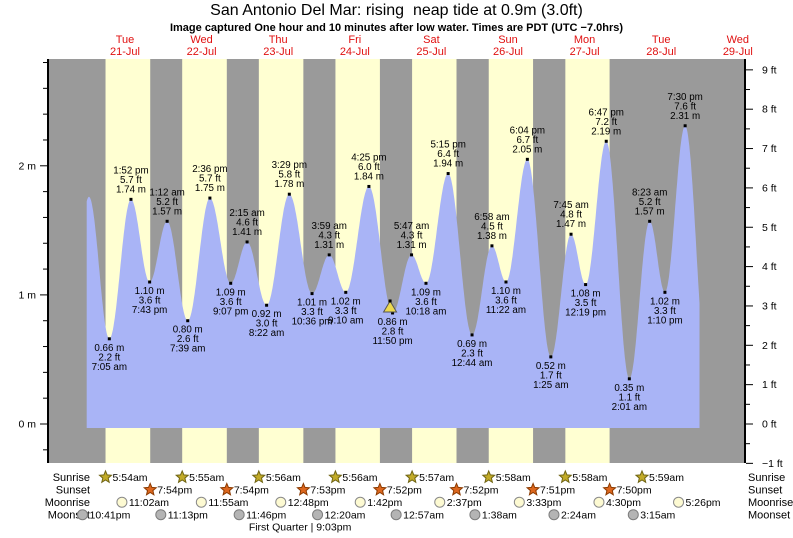 This screenshot has height=538, width=793. Describe the element at coordinates (109, 357) in the screenshot. I see `tide-extreme-label: 2.2 ft` at that location.